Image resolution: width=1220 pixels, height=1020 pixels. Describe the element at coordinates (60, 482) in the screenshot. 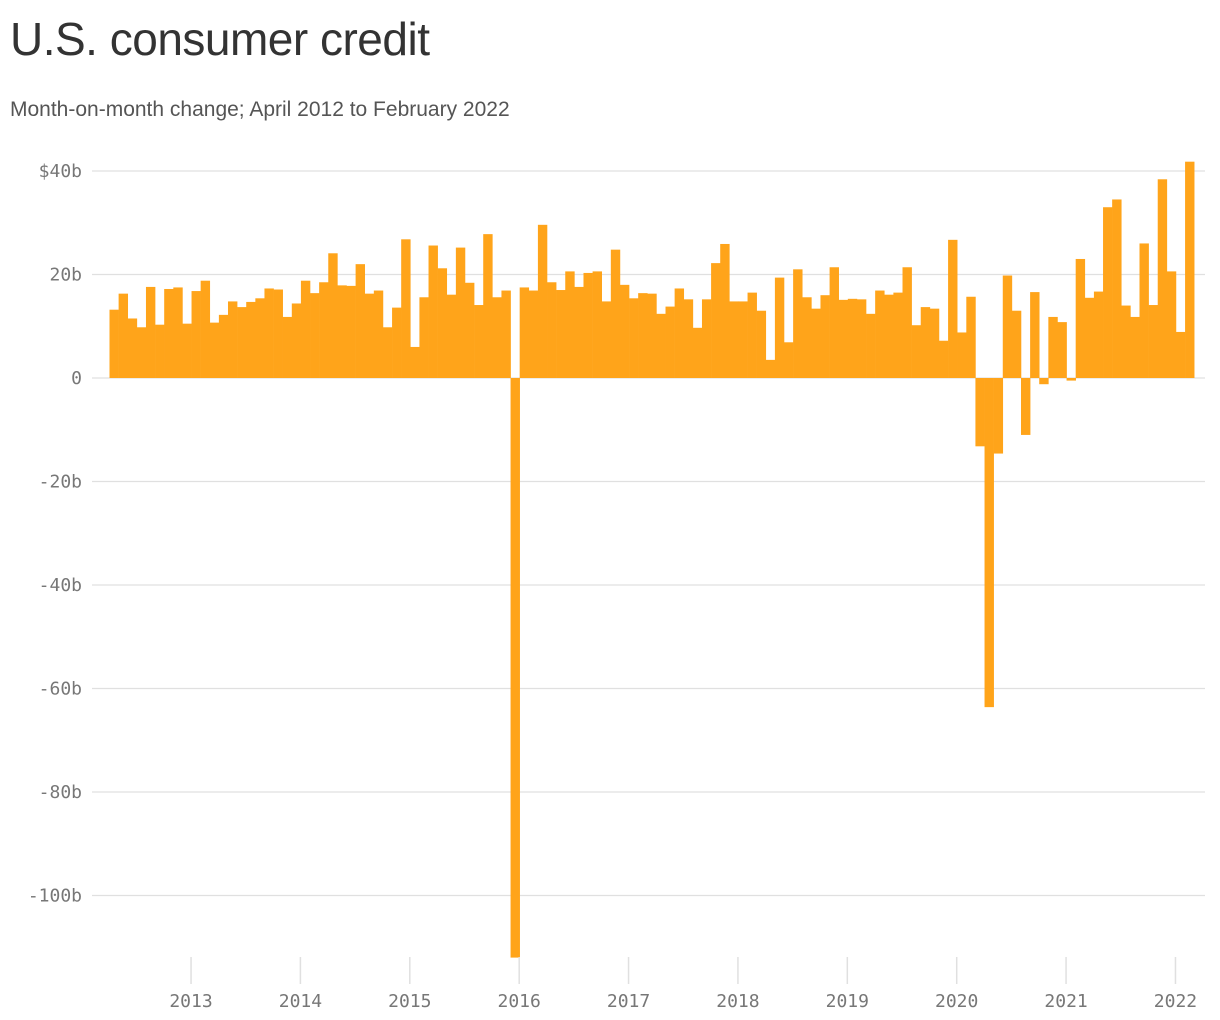

I see `y-tick-label: -20b` at that location.